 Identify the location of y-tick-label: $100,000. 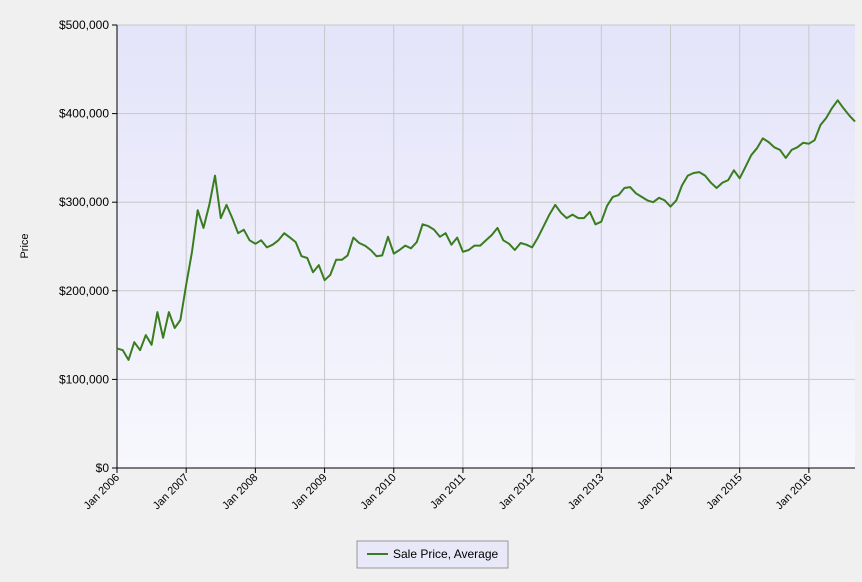
(84, 379).